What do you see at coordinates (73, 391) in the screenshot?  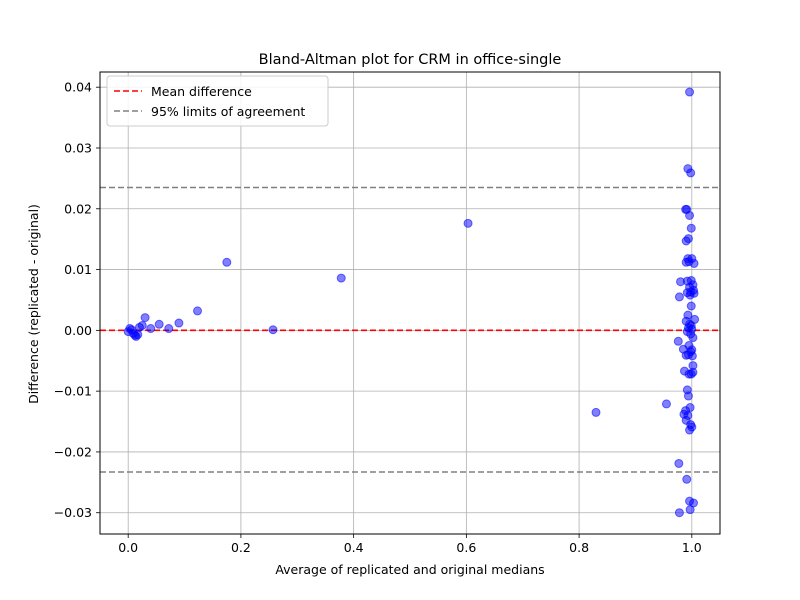 I see `y-tick-label: −0.01` at bounding box center [73, 391].